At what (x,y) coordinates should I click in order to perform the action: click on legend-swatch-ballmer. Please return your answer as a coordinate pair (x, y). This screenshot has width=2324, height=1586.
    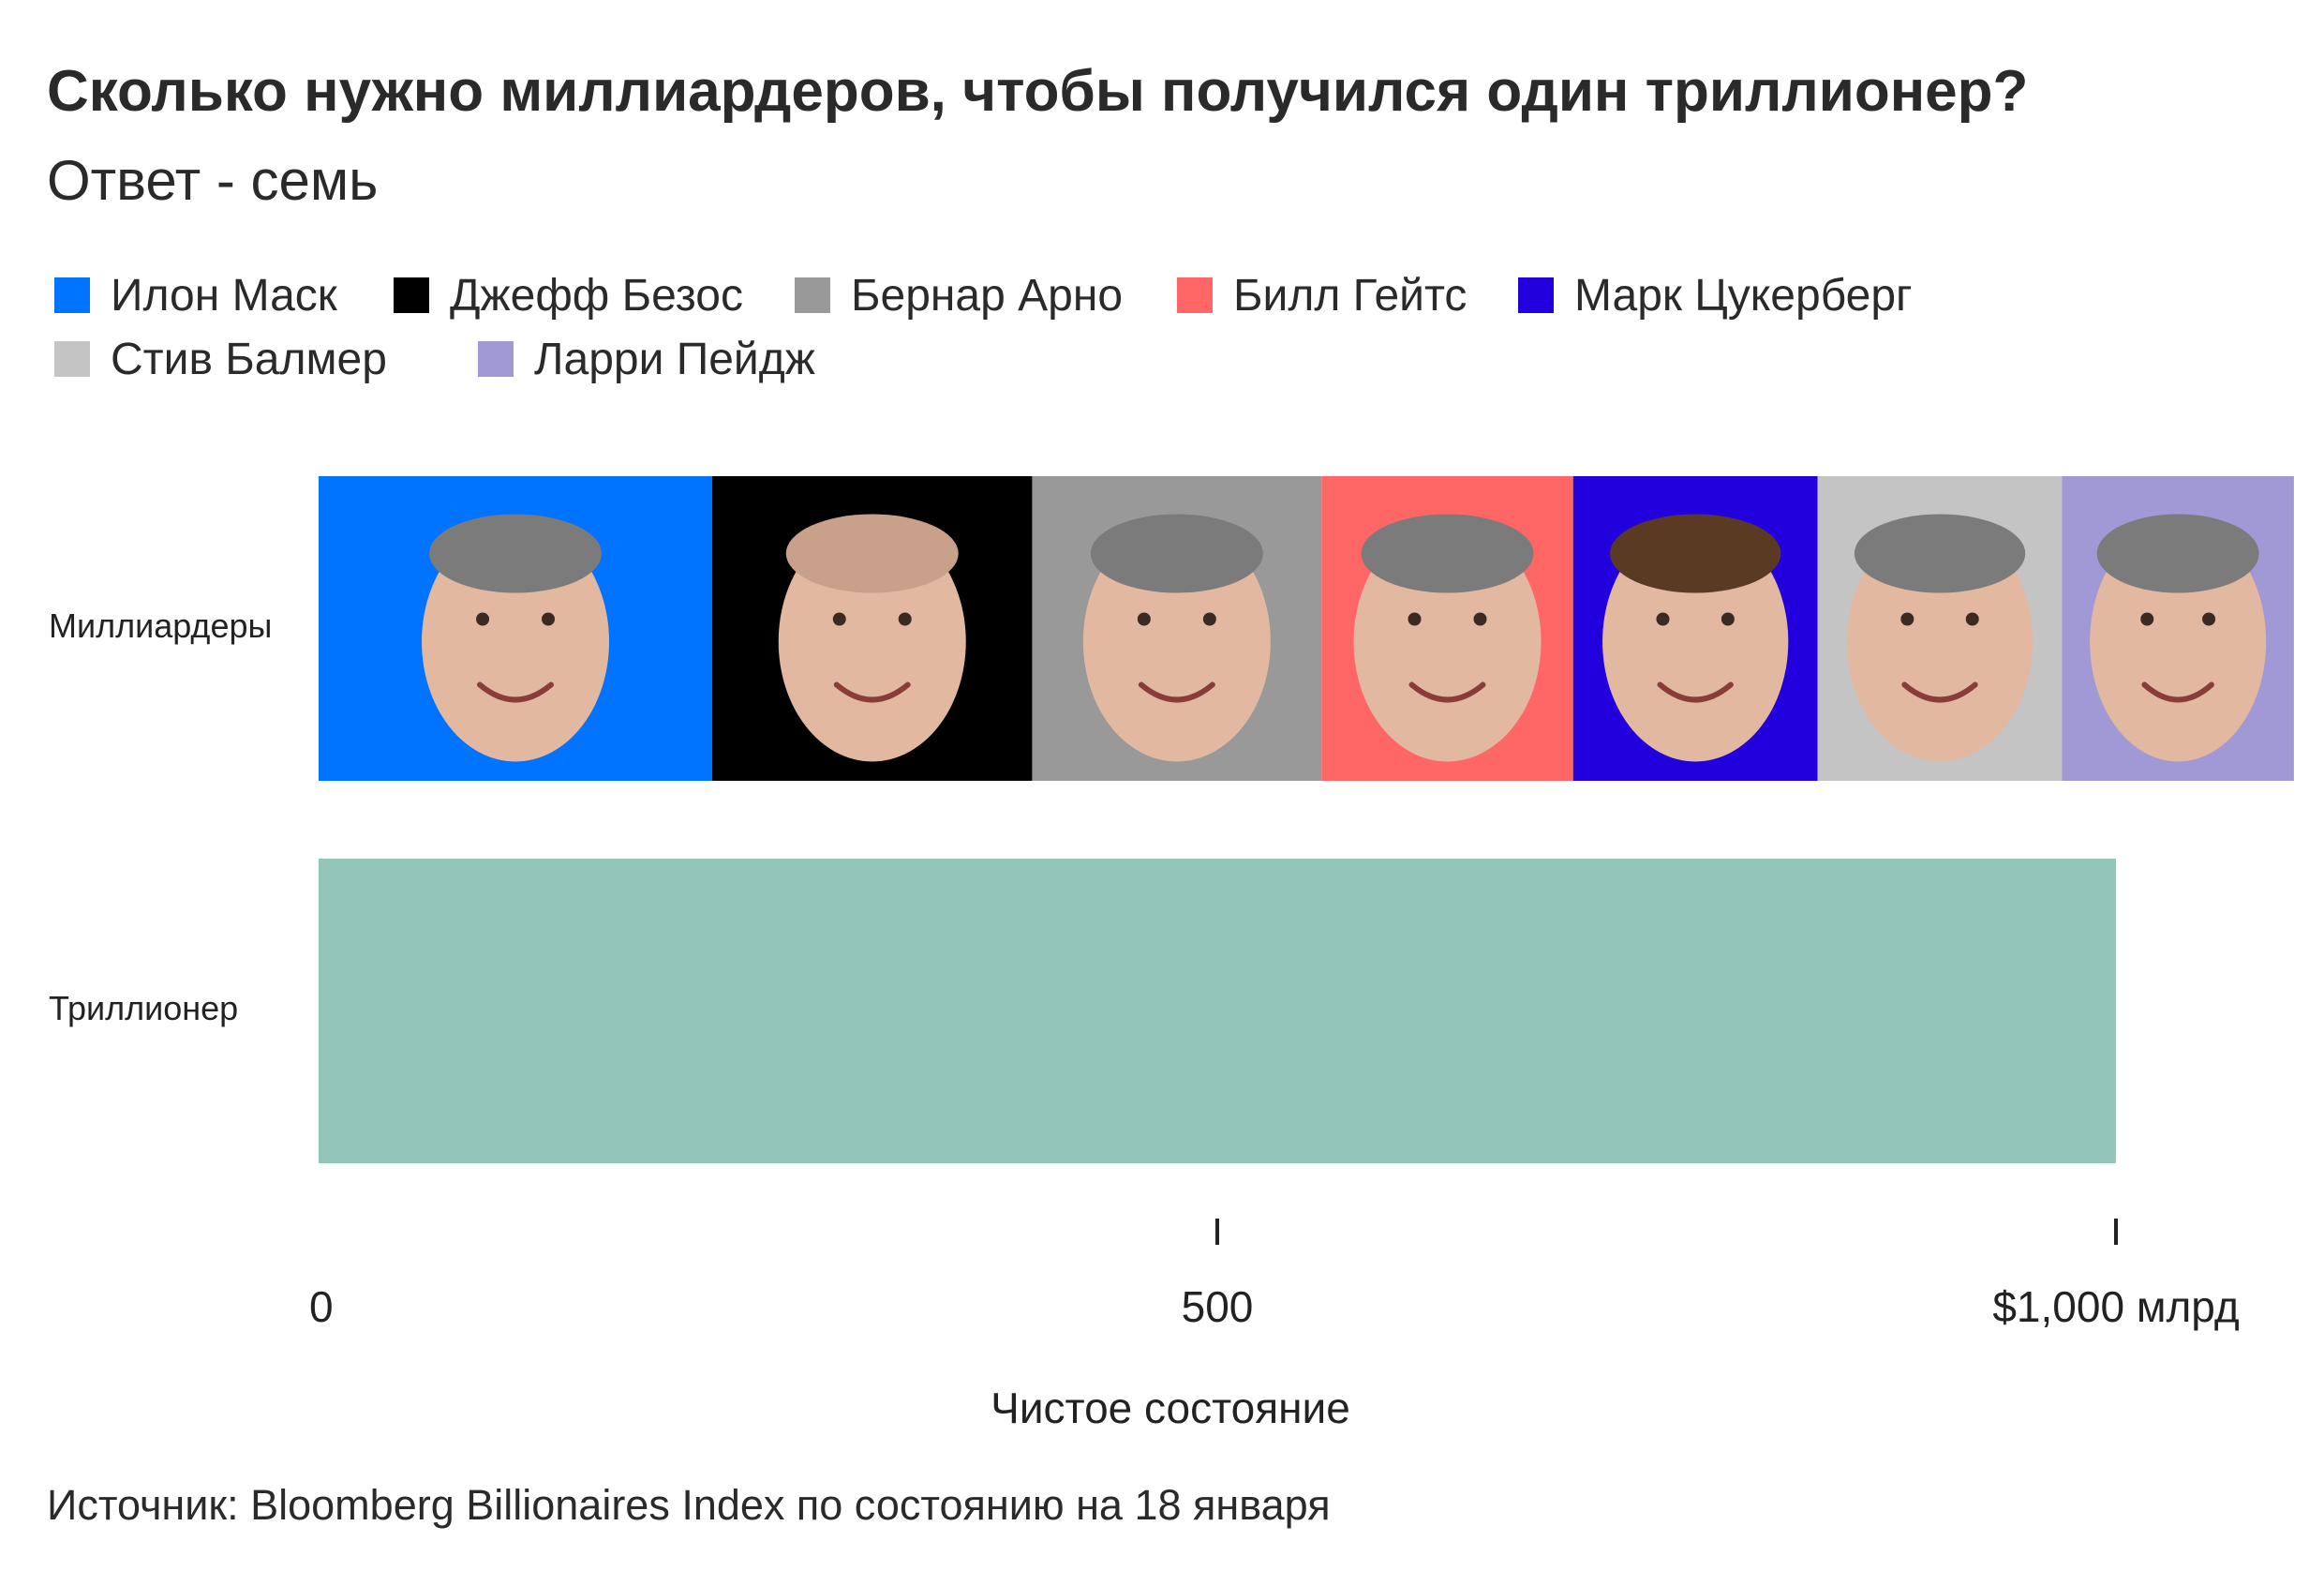
    Looking at the image, I should click on (72, 359).